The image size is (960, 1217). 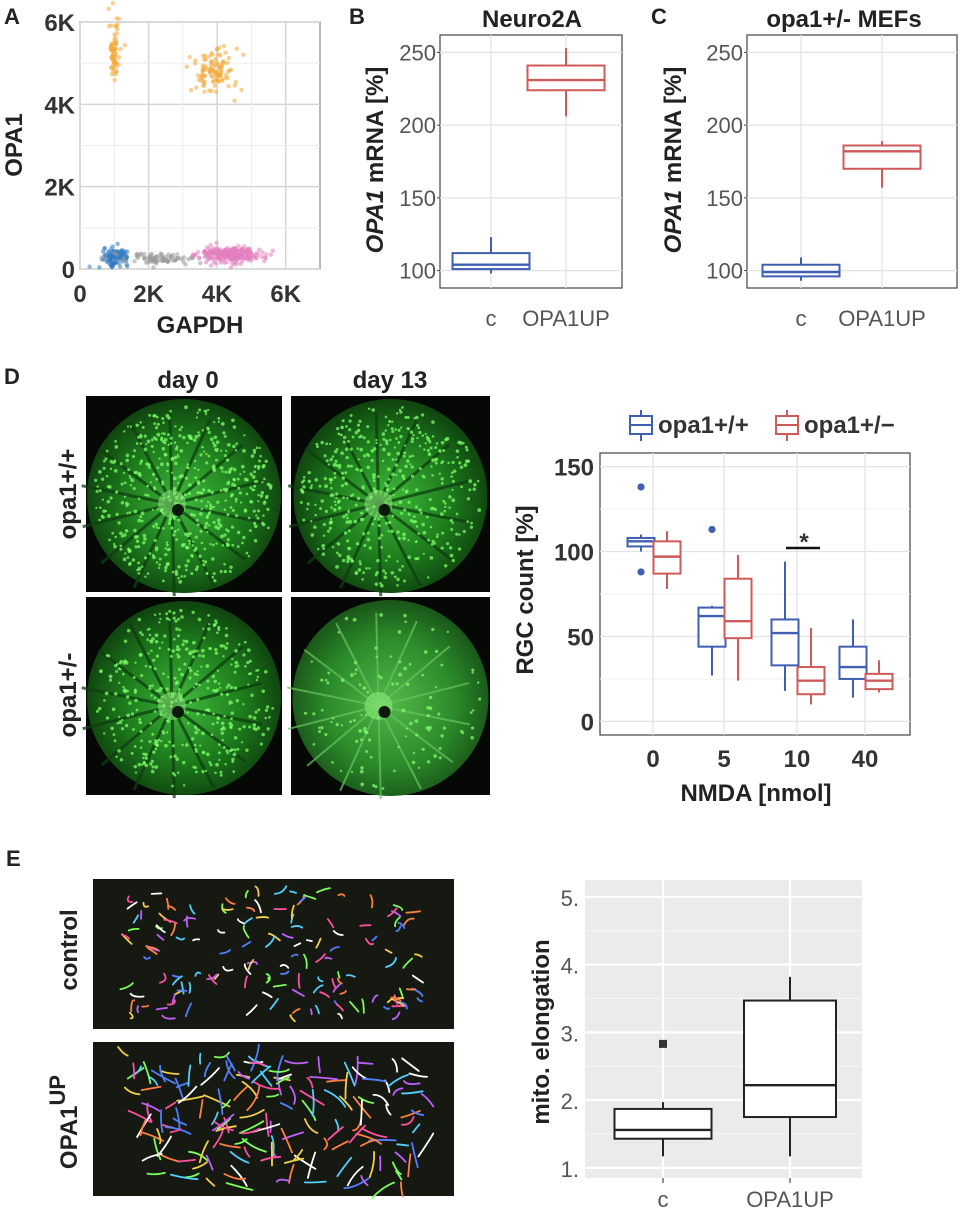 I want to click on x-tick-label: 5, so click(x=723, y=759).